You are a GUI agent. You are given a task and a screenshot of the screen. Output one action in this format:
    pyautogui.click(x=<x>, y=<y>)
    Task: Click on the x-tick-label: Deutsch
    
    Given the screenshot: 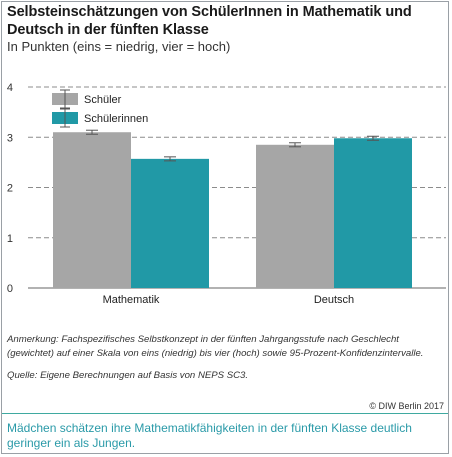 What is the action you would take?
    pyautogui.click(x=334, y=300)
    